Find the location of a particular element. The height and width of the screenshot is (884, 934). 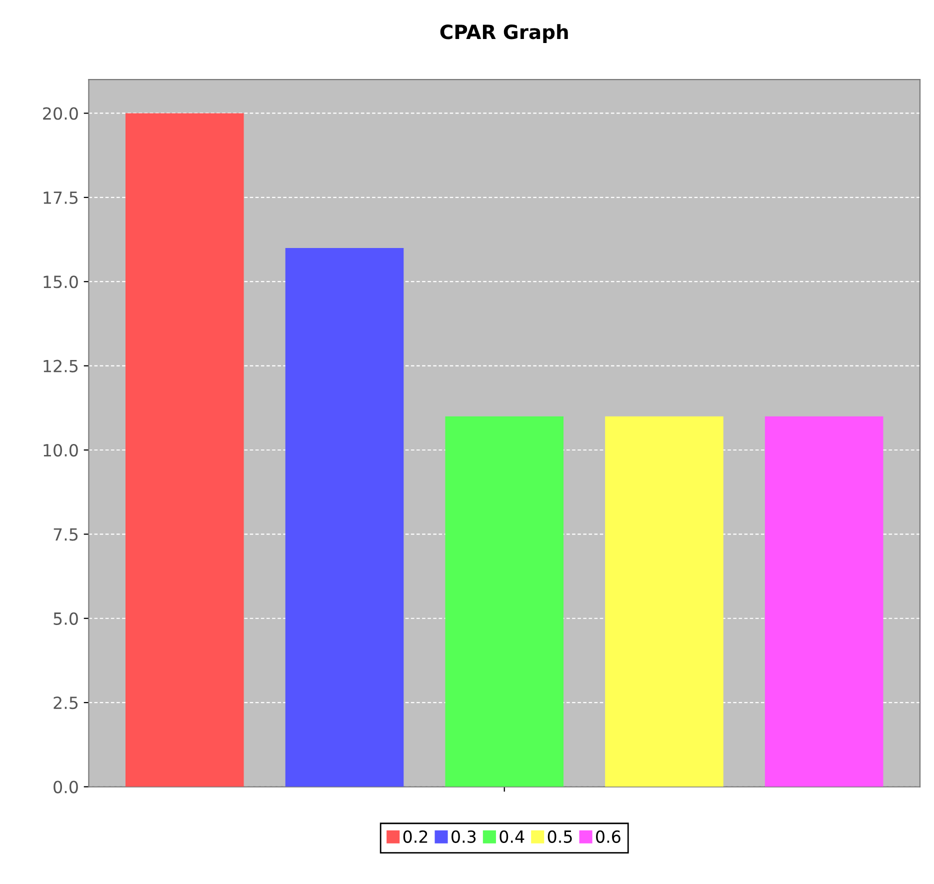

y-tick-label: 17.5 is located at coordinates (61, 198).